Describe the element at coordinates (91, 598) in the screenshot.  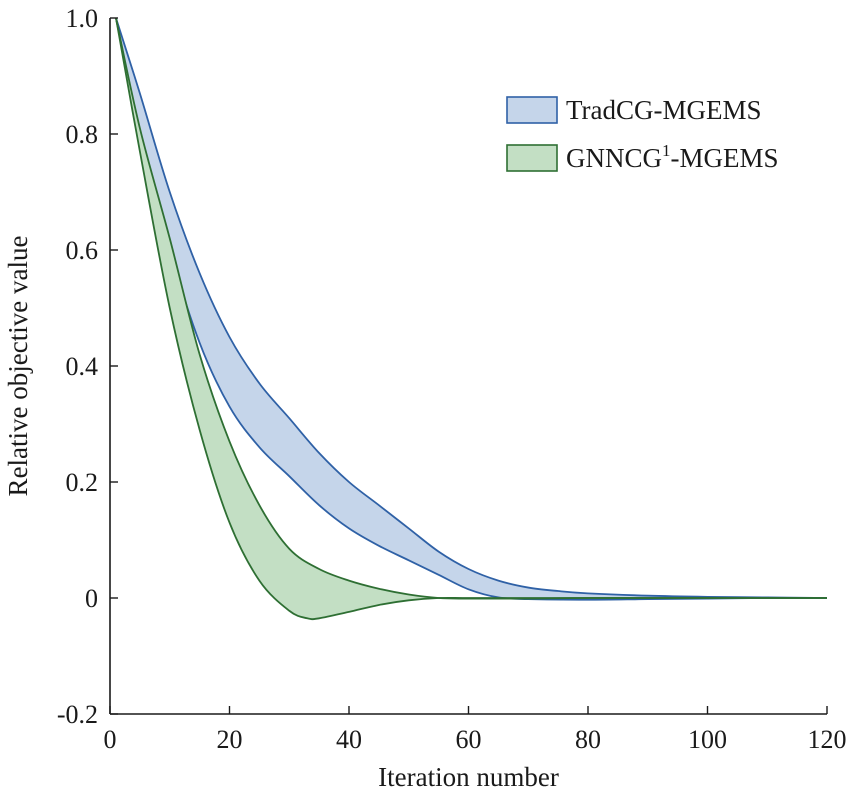
I see `y-tick-label: 0` at that location.